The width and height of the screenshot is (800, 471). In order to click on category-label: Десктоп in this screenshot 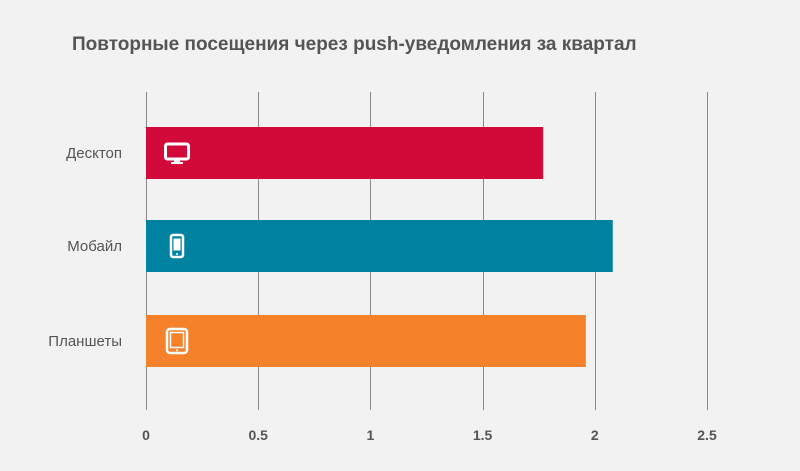, I will do `click(94, 153)`.